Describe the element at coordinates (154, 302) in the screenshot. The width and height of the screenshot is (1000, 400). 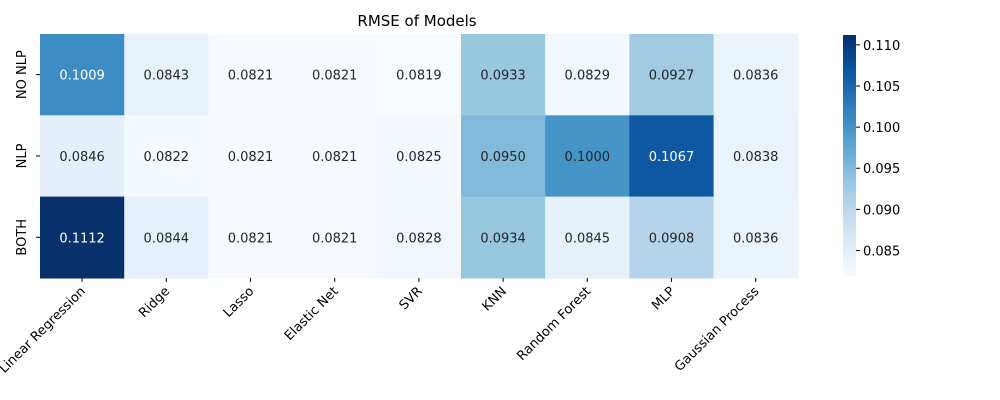
I see `x-tick-label: Ridge` at that location.